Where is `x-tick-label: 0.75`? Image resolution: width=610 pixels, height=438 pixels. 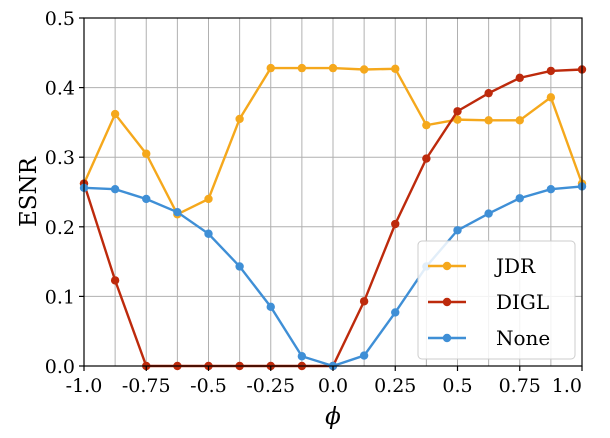
x-tick-label: 0.75 is located at coordinates (520, 386).